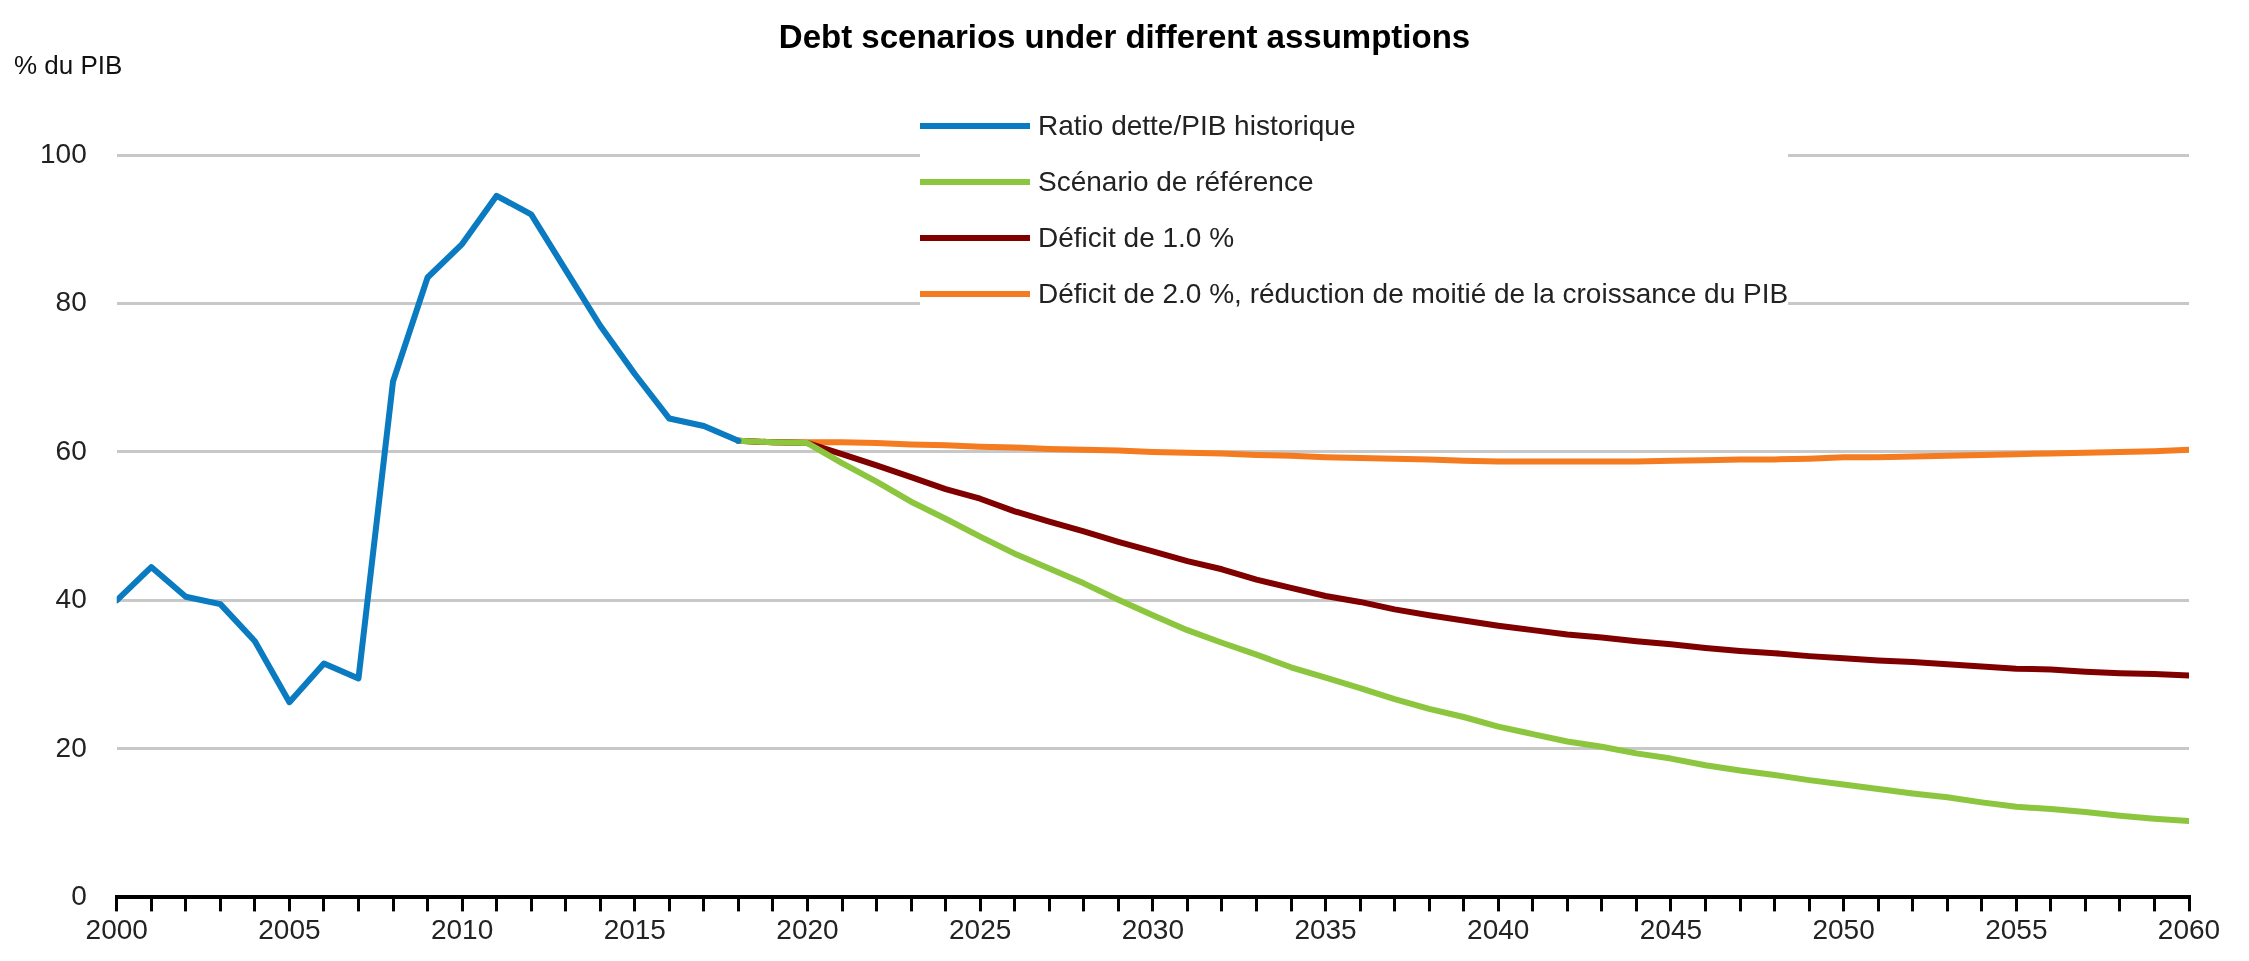 Image resolution: width=2249 pixels, height=961 pixels. Describe the element at coordinates (289, 929) in the screenshot. I see `x-tick-label: 2005` at that location.